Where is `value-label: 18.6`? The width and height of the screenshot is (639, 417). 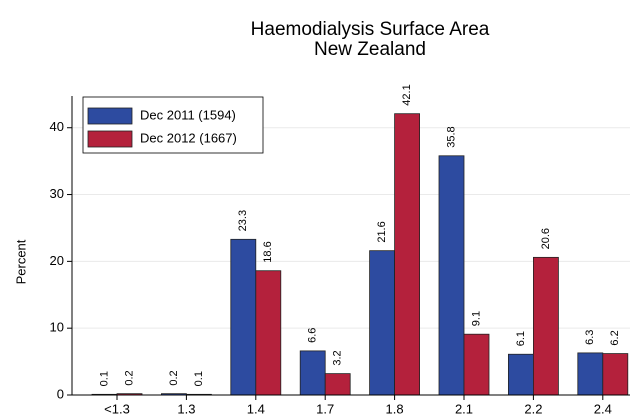
value-label: 18.6 is located at coordinates (268, 251).